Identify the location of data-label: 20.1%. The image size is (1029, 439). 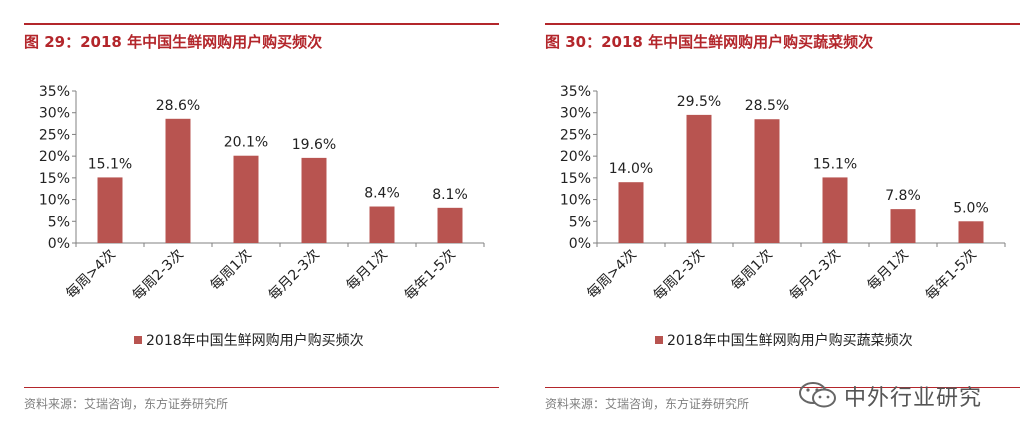
(246, 143).